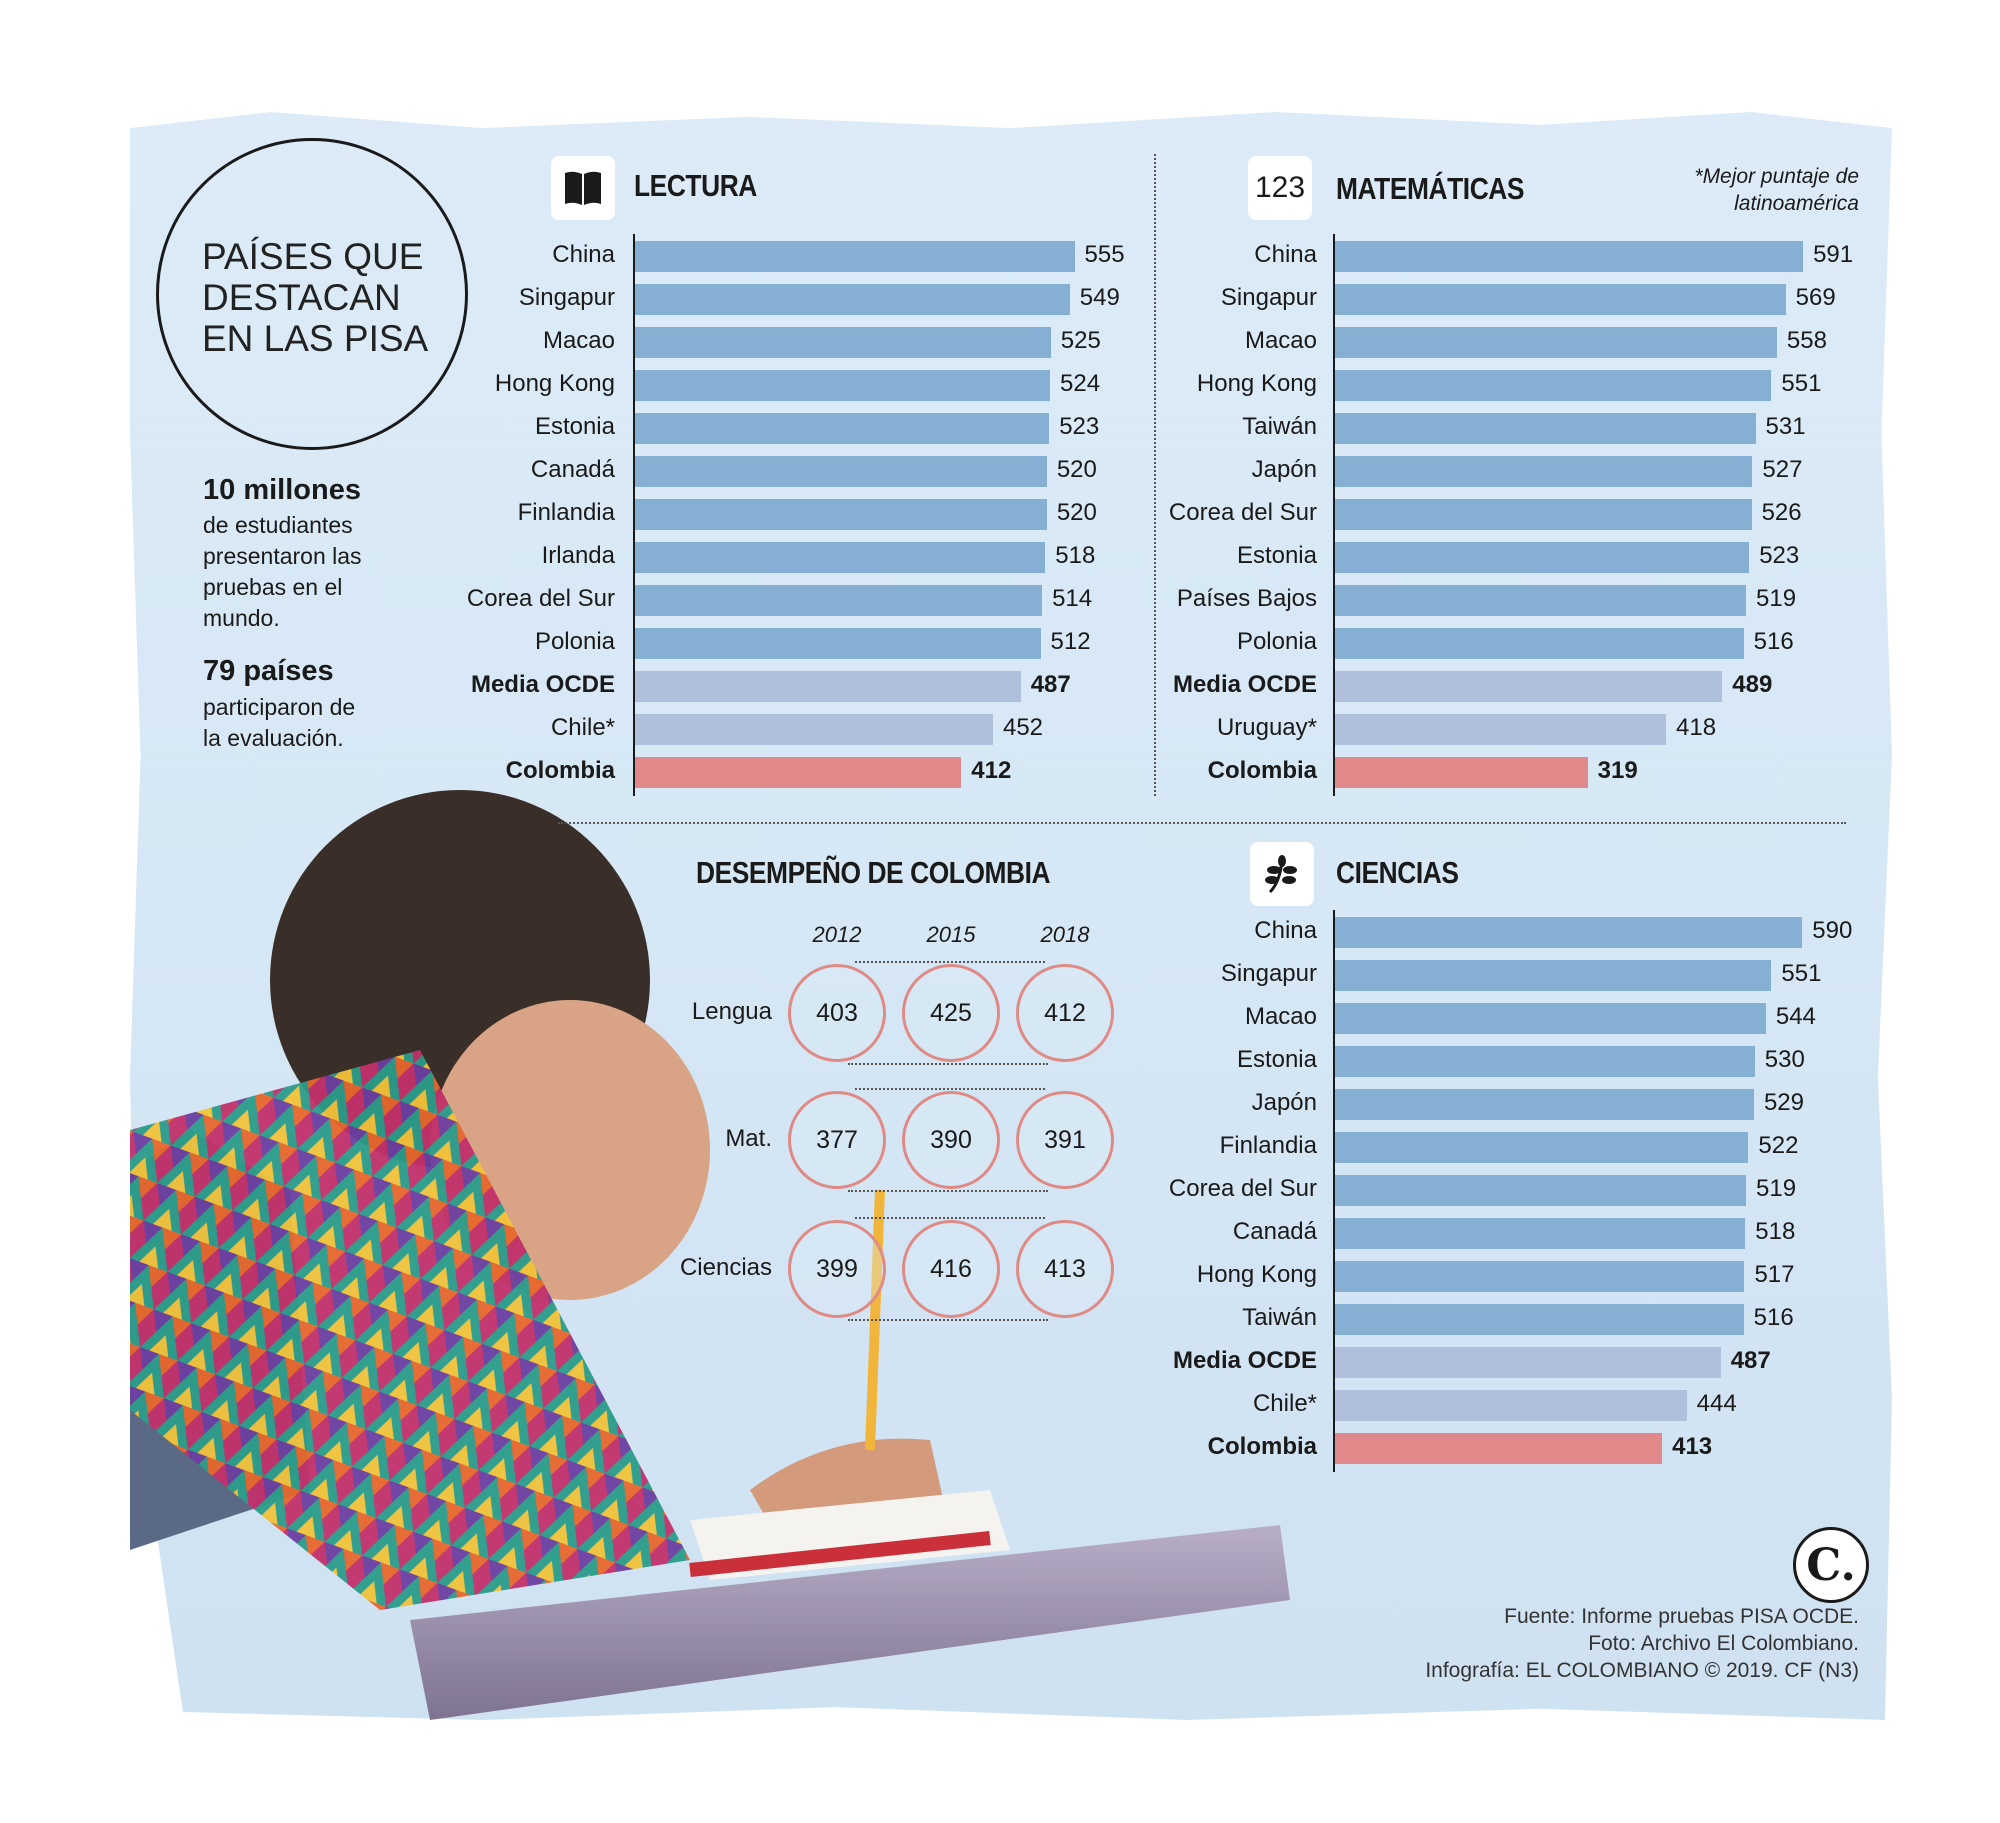  I want to click on year-header: 2018, so click(1065, 934).